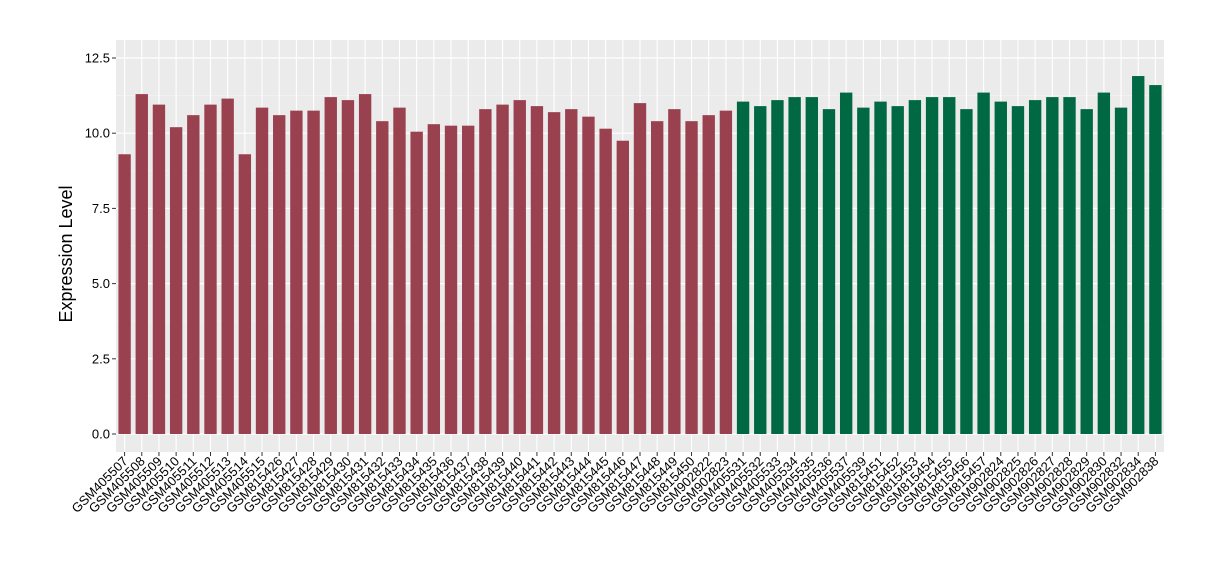  Describe the element at coordinates (262, 270) in the screenshot. I see `bar-GSM405515` at that location.